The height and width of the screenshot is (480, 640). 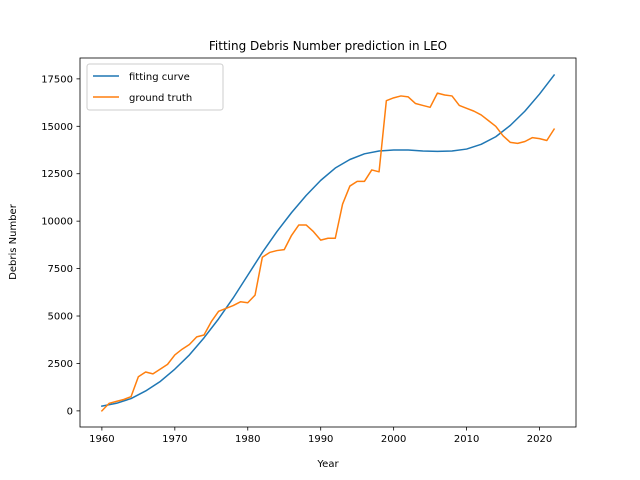 I want to click on y-tick-label: 7500, so click(x=60, y=269).